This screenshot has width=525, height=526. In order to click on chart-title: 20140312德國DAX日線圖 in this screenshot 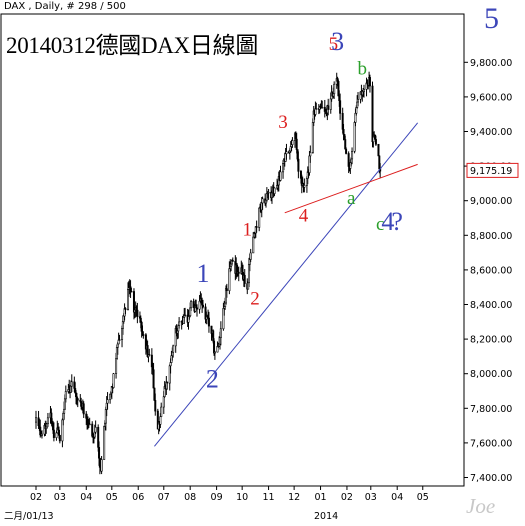, I will do `click(132, 45)`.